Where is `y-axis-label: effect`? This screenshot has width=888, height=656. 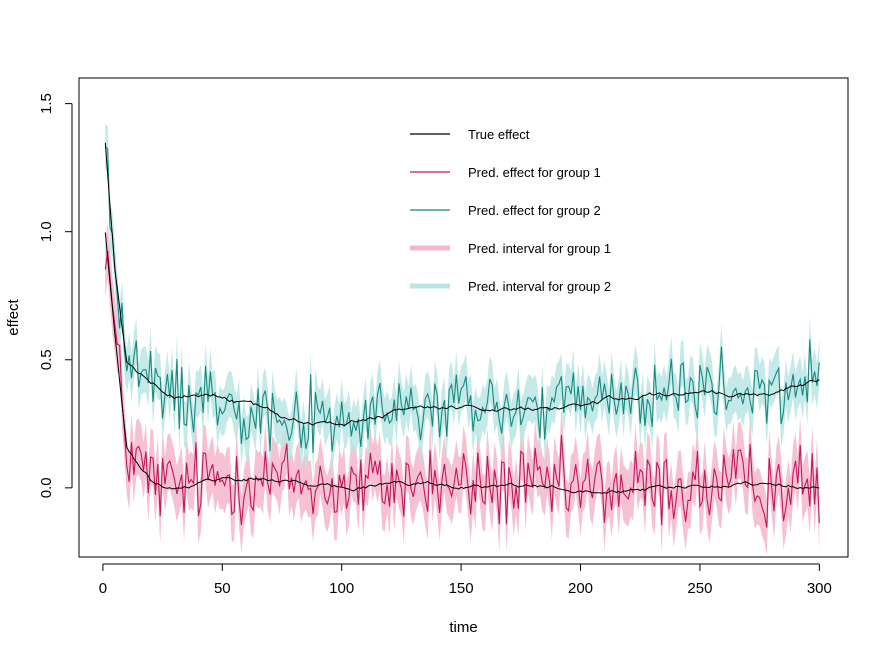 y-axis-label: effect is located at coordinates (13, 316).